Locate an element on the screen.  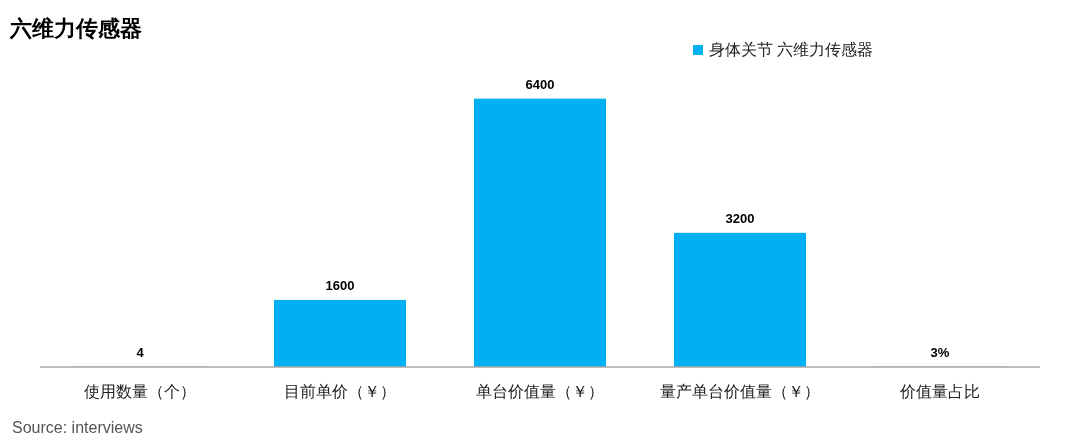
x-tick-label: 目前单价（￥） is located at coordinates (340, 391).